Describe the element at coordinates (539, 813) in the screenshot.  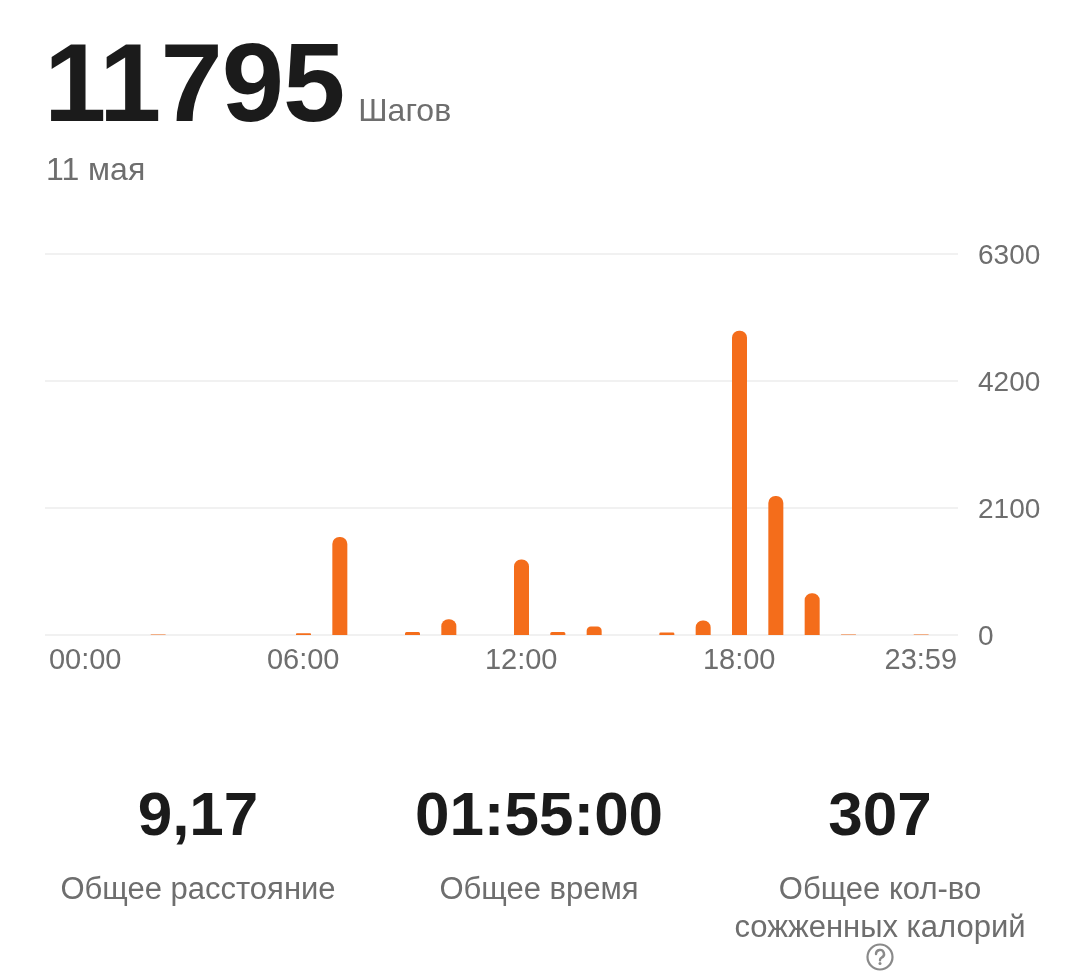
I see `text: 01:55:00` at that location.